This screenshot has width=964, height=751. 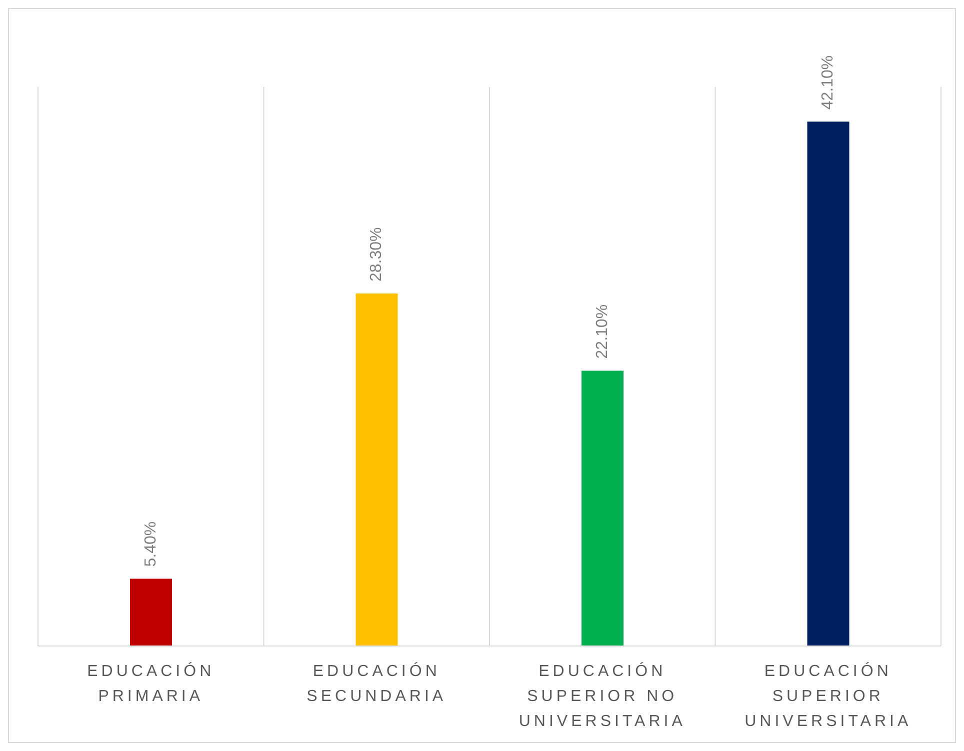 What do you see at coordinates (377, 254) in the screenshot?
I see `data-label: 28.30%` at bounding box center [377, 254].